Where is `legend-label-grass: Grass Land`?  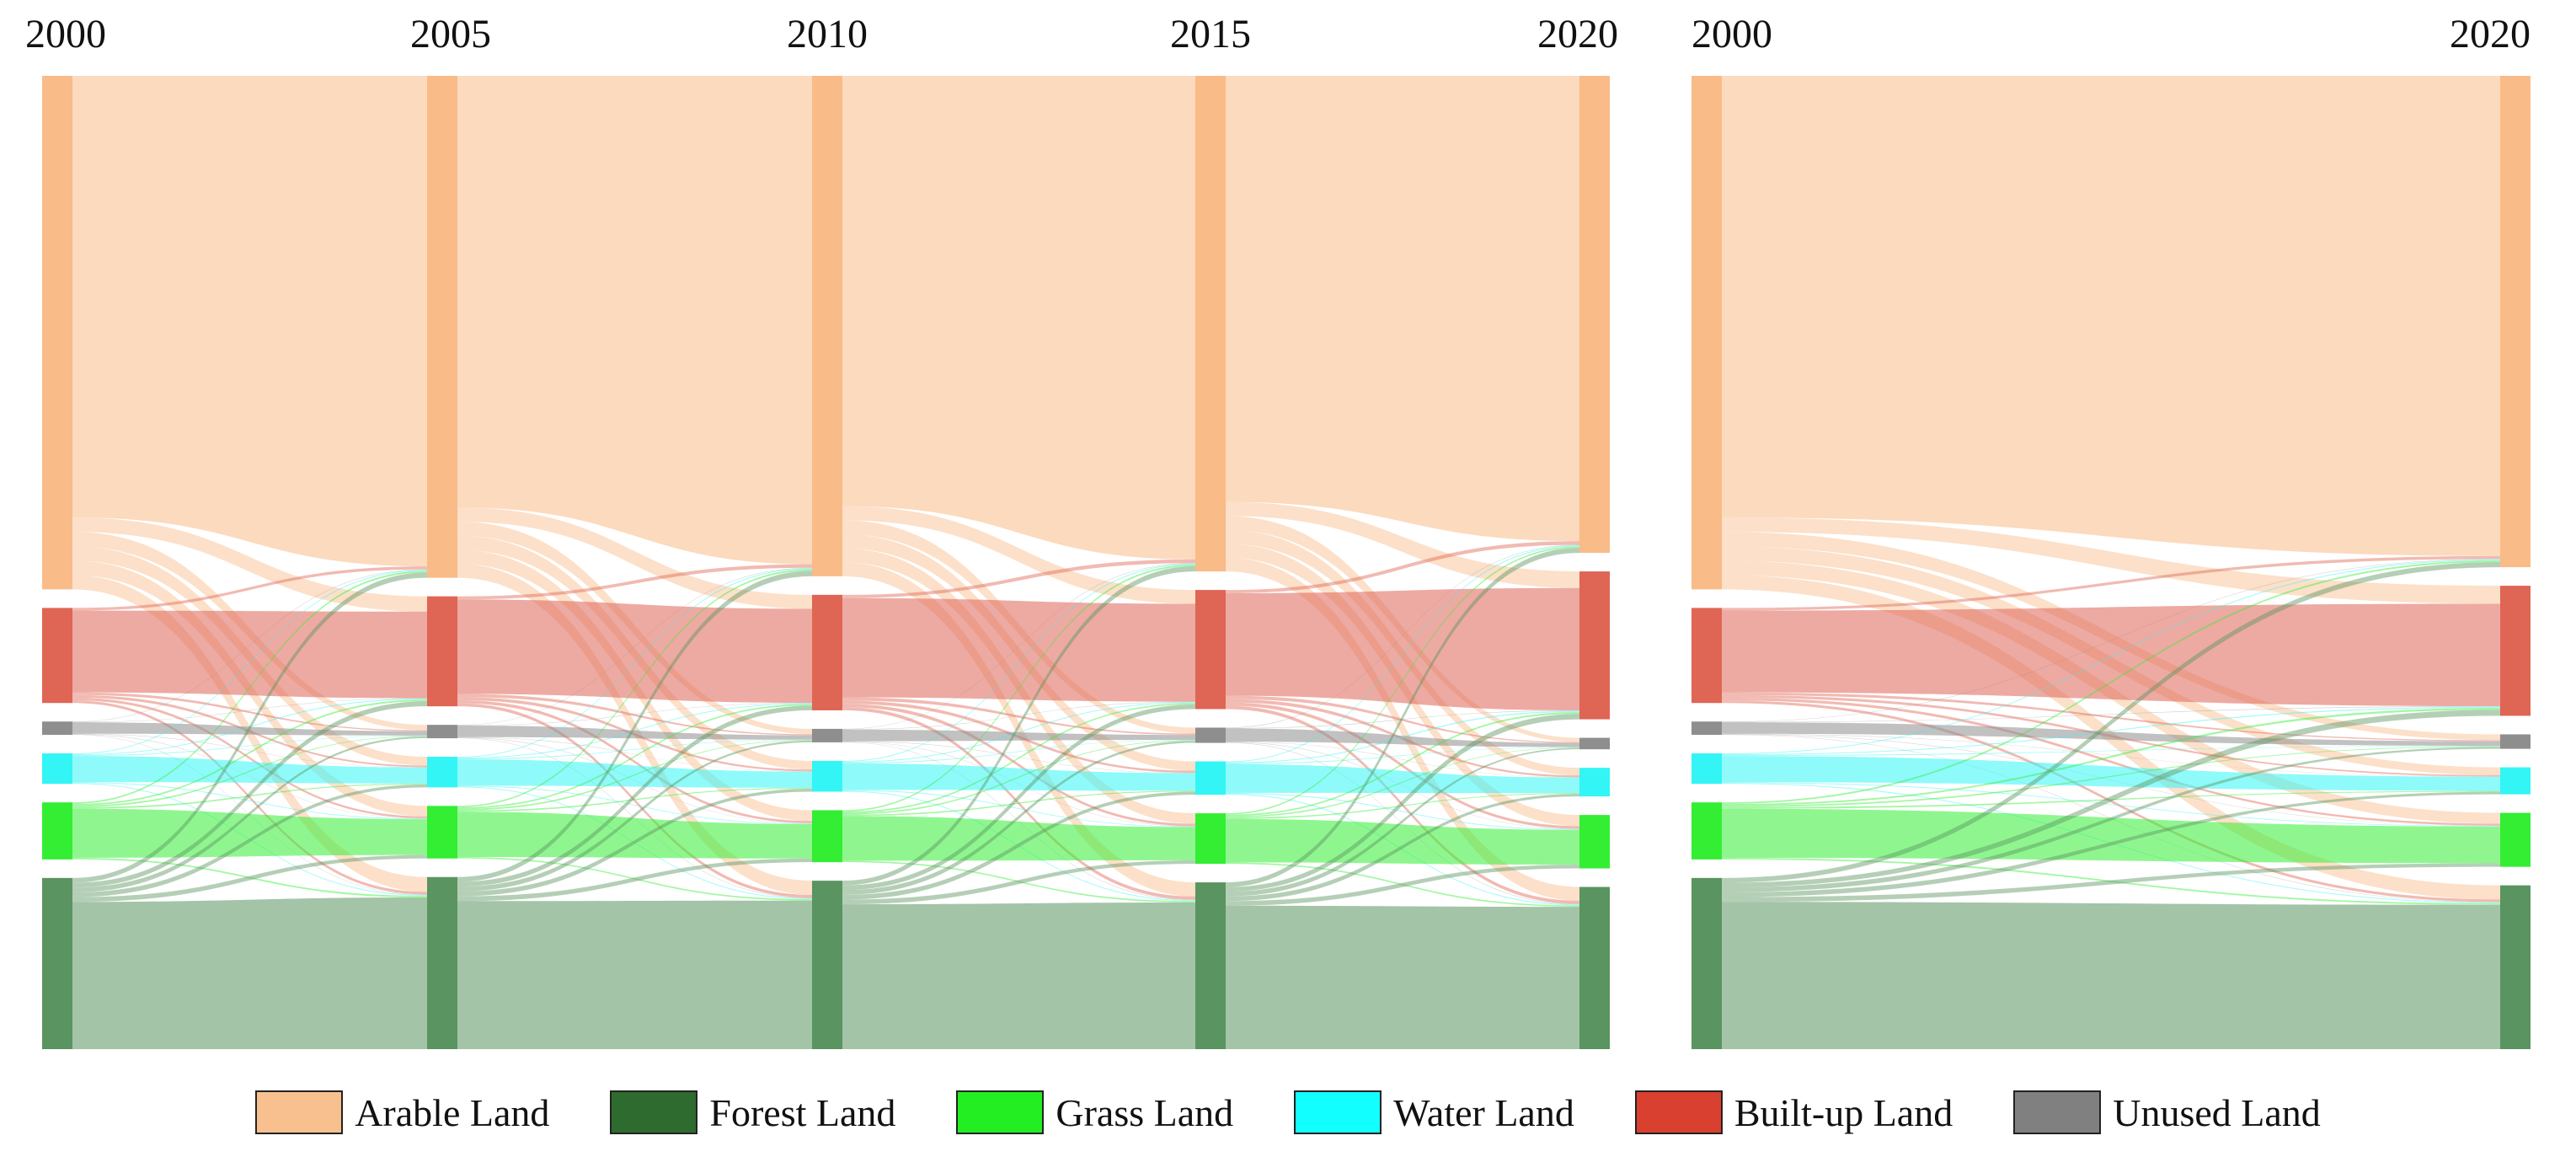
legend-label-grass: Grass Land is located at coordinates (1145, 1112).